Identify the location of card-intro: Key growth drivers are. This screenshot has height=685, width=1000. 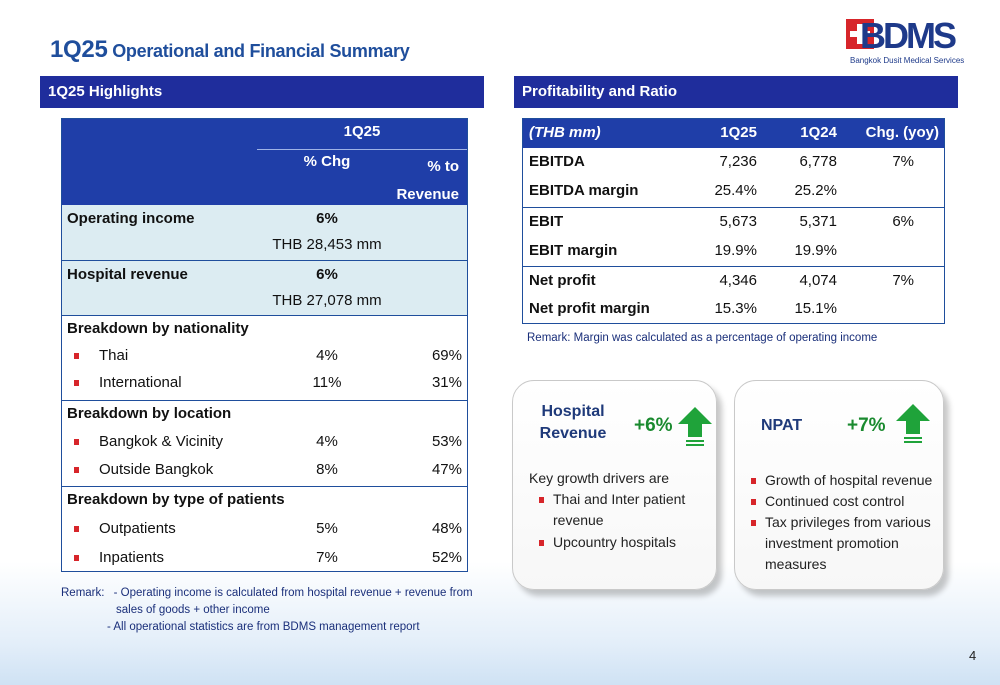
(599, 478).